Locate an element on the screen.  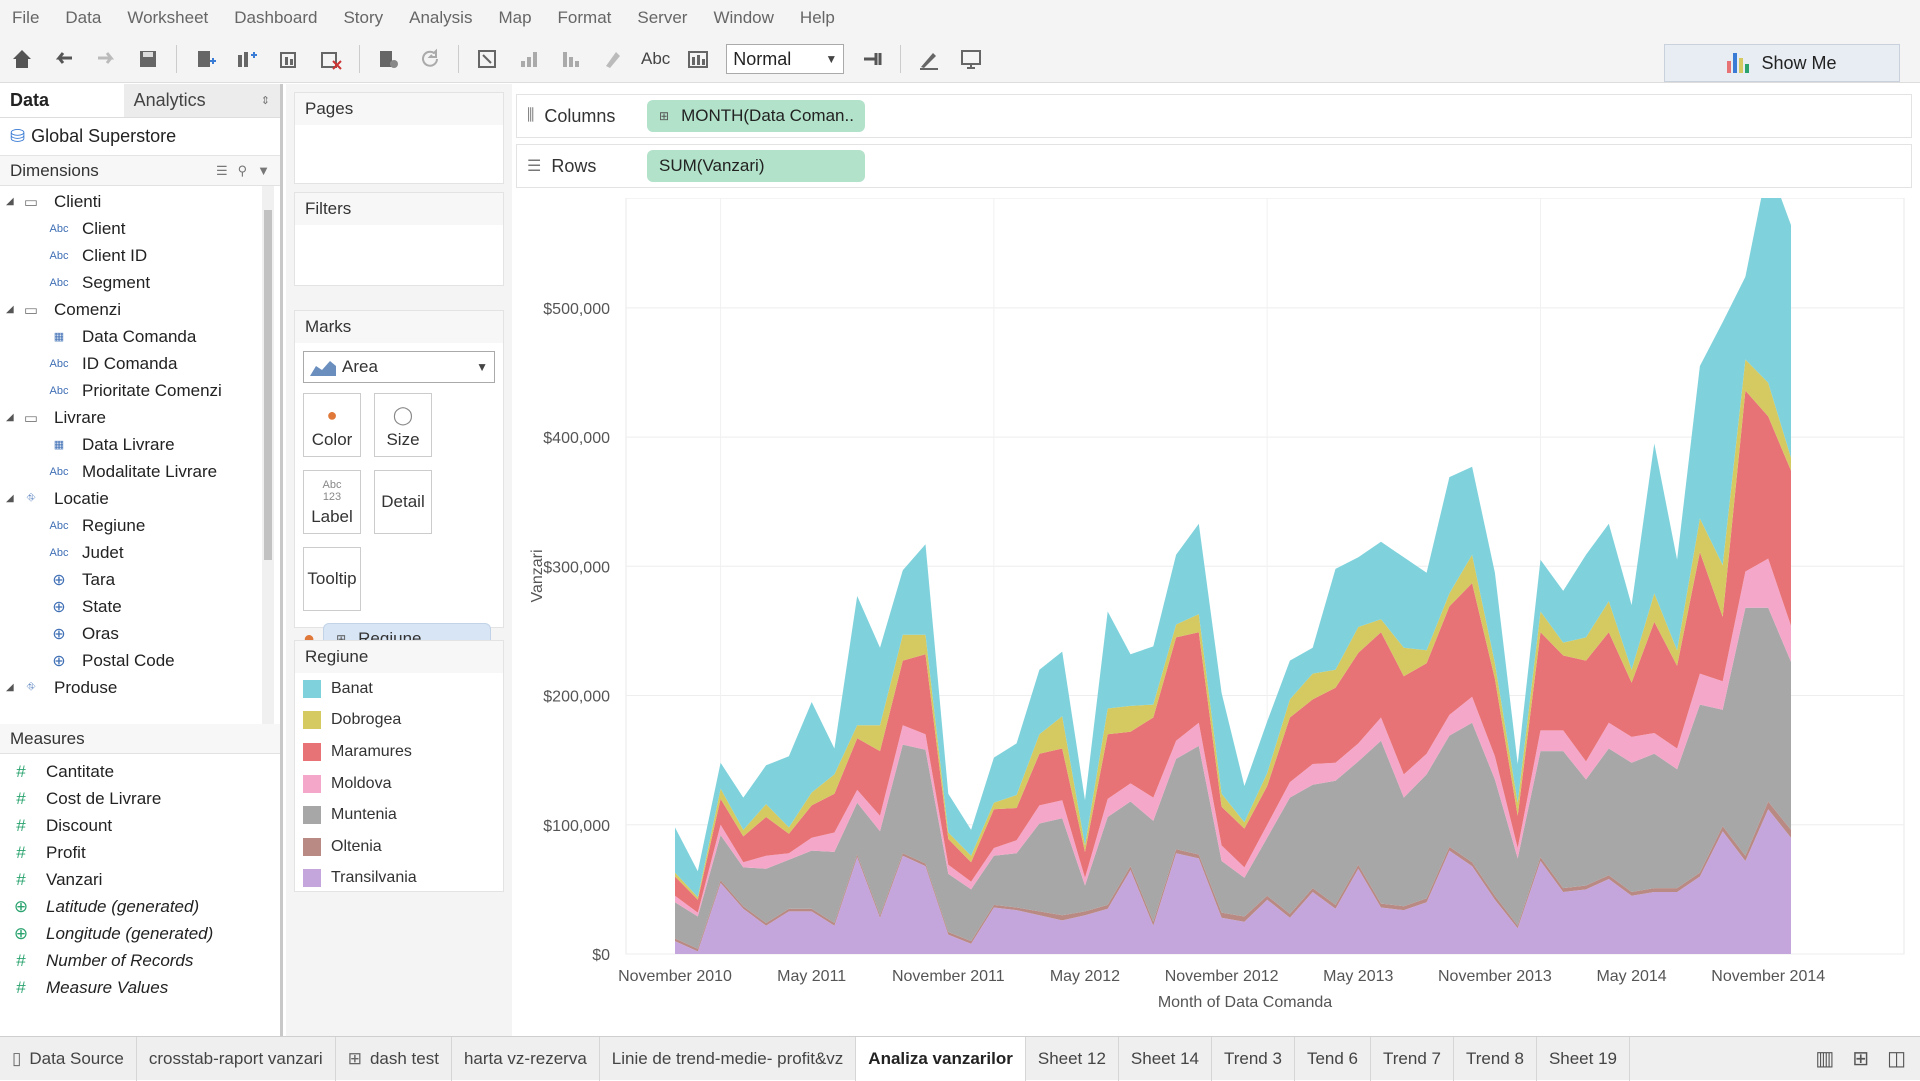
filters-card: Filters is located at coordinates (399, 239).